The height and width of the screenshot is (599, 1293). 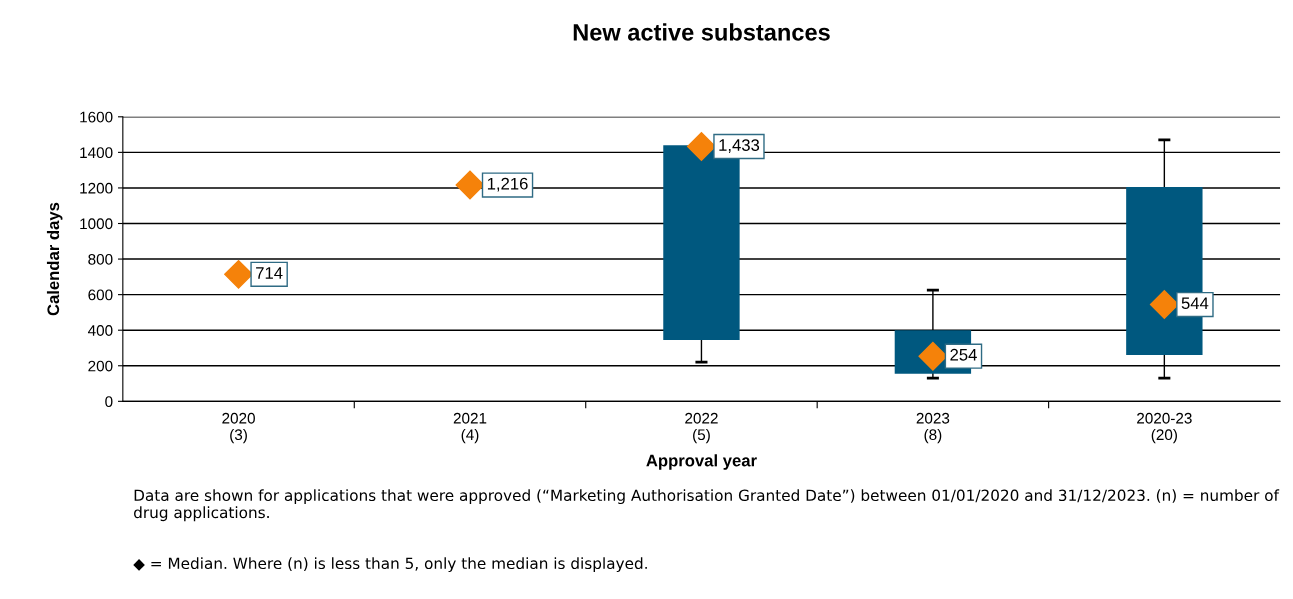 I want to click on text: Data are shown for applications that were approved (“Marketing Authorisation Granted Date”) between 01/01/2020 and 31/12/2023. (n) = number of drug applications., so click(x=707, y=505).